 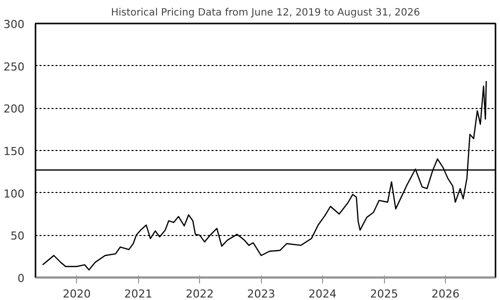 What do you see at coordinates (14, 67) in the screenshot?
I see `y-tick-label: 250` at bounding box center [14, 67].